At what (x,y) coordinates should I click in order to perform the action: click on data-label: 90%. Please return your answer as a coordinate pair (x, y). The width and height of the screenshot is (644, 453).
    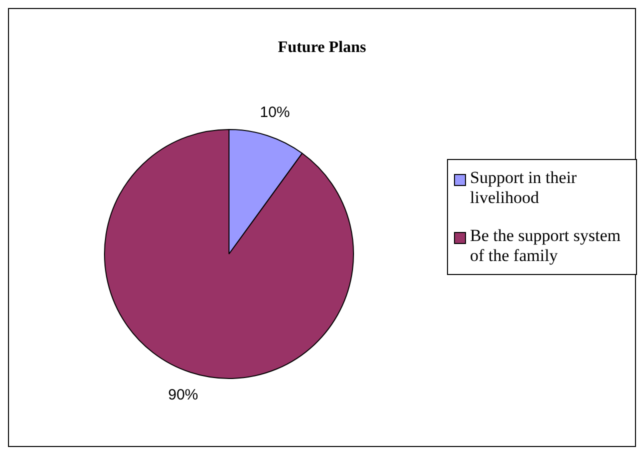
    Looking at the image, I should click on (183, 395).